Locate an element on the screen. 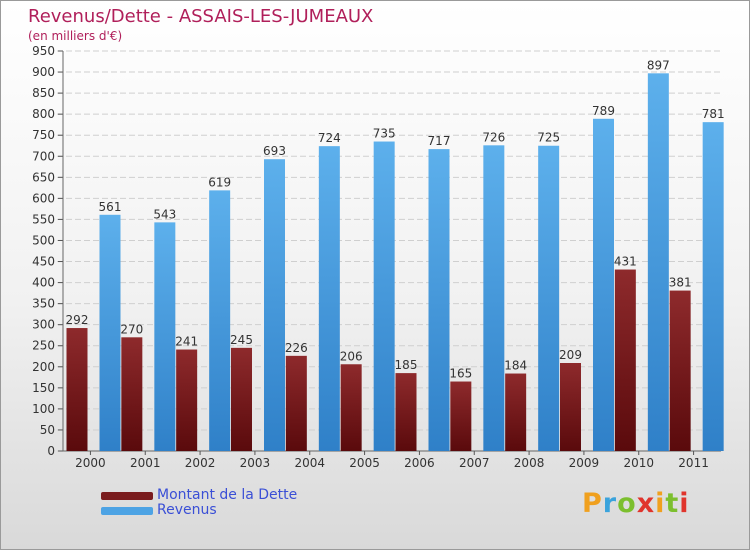 This screenshot has height=550, width=750. y-tick-label: 500 is located at coordinates (43, 240).